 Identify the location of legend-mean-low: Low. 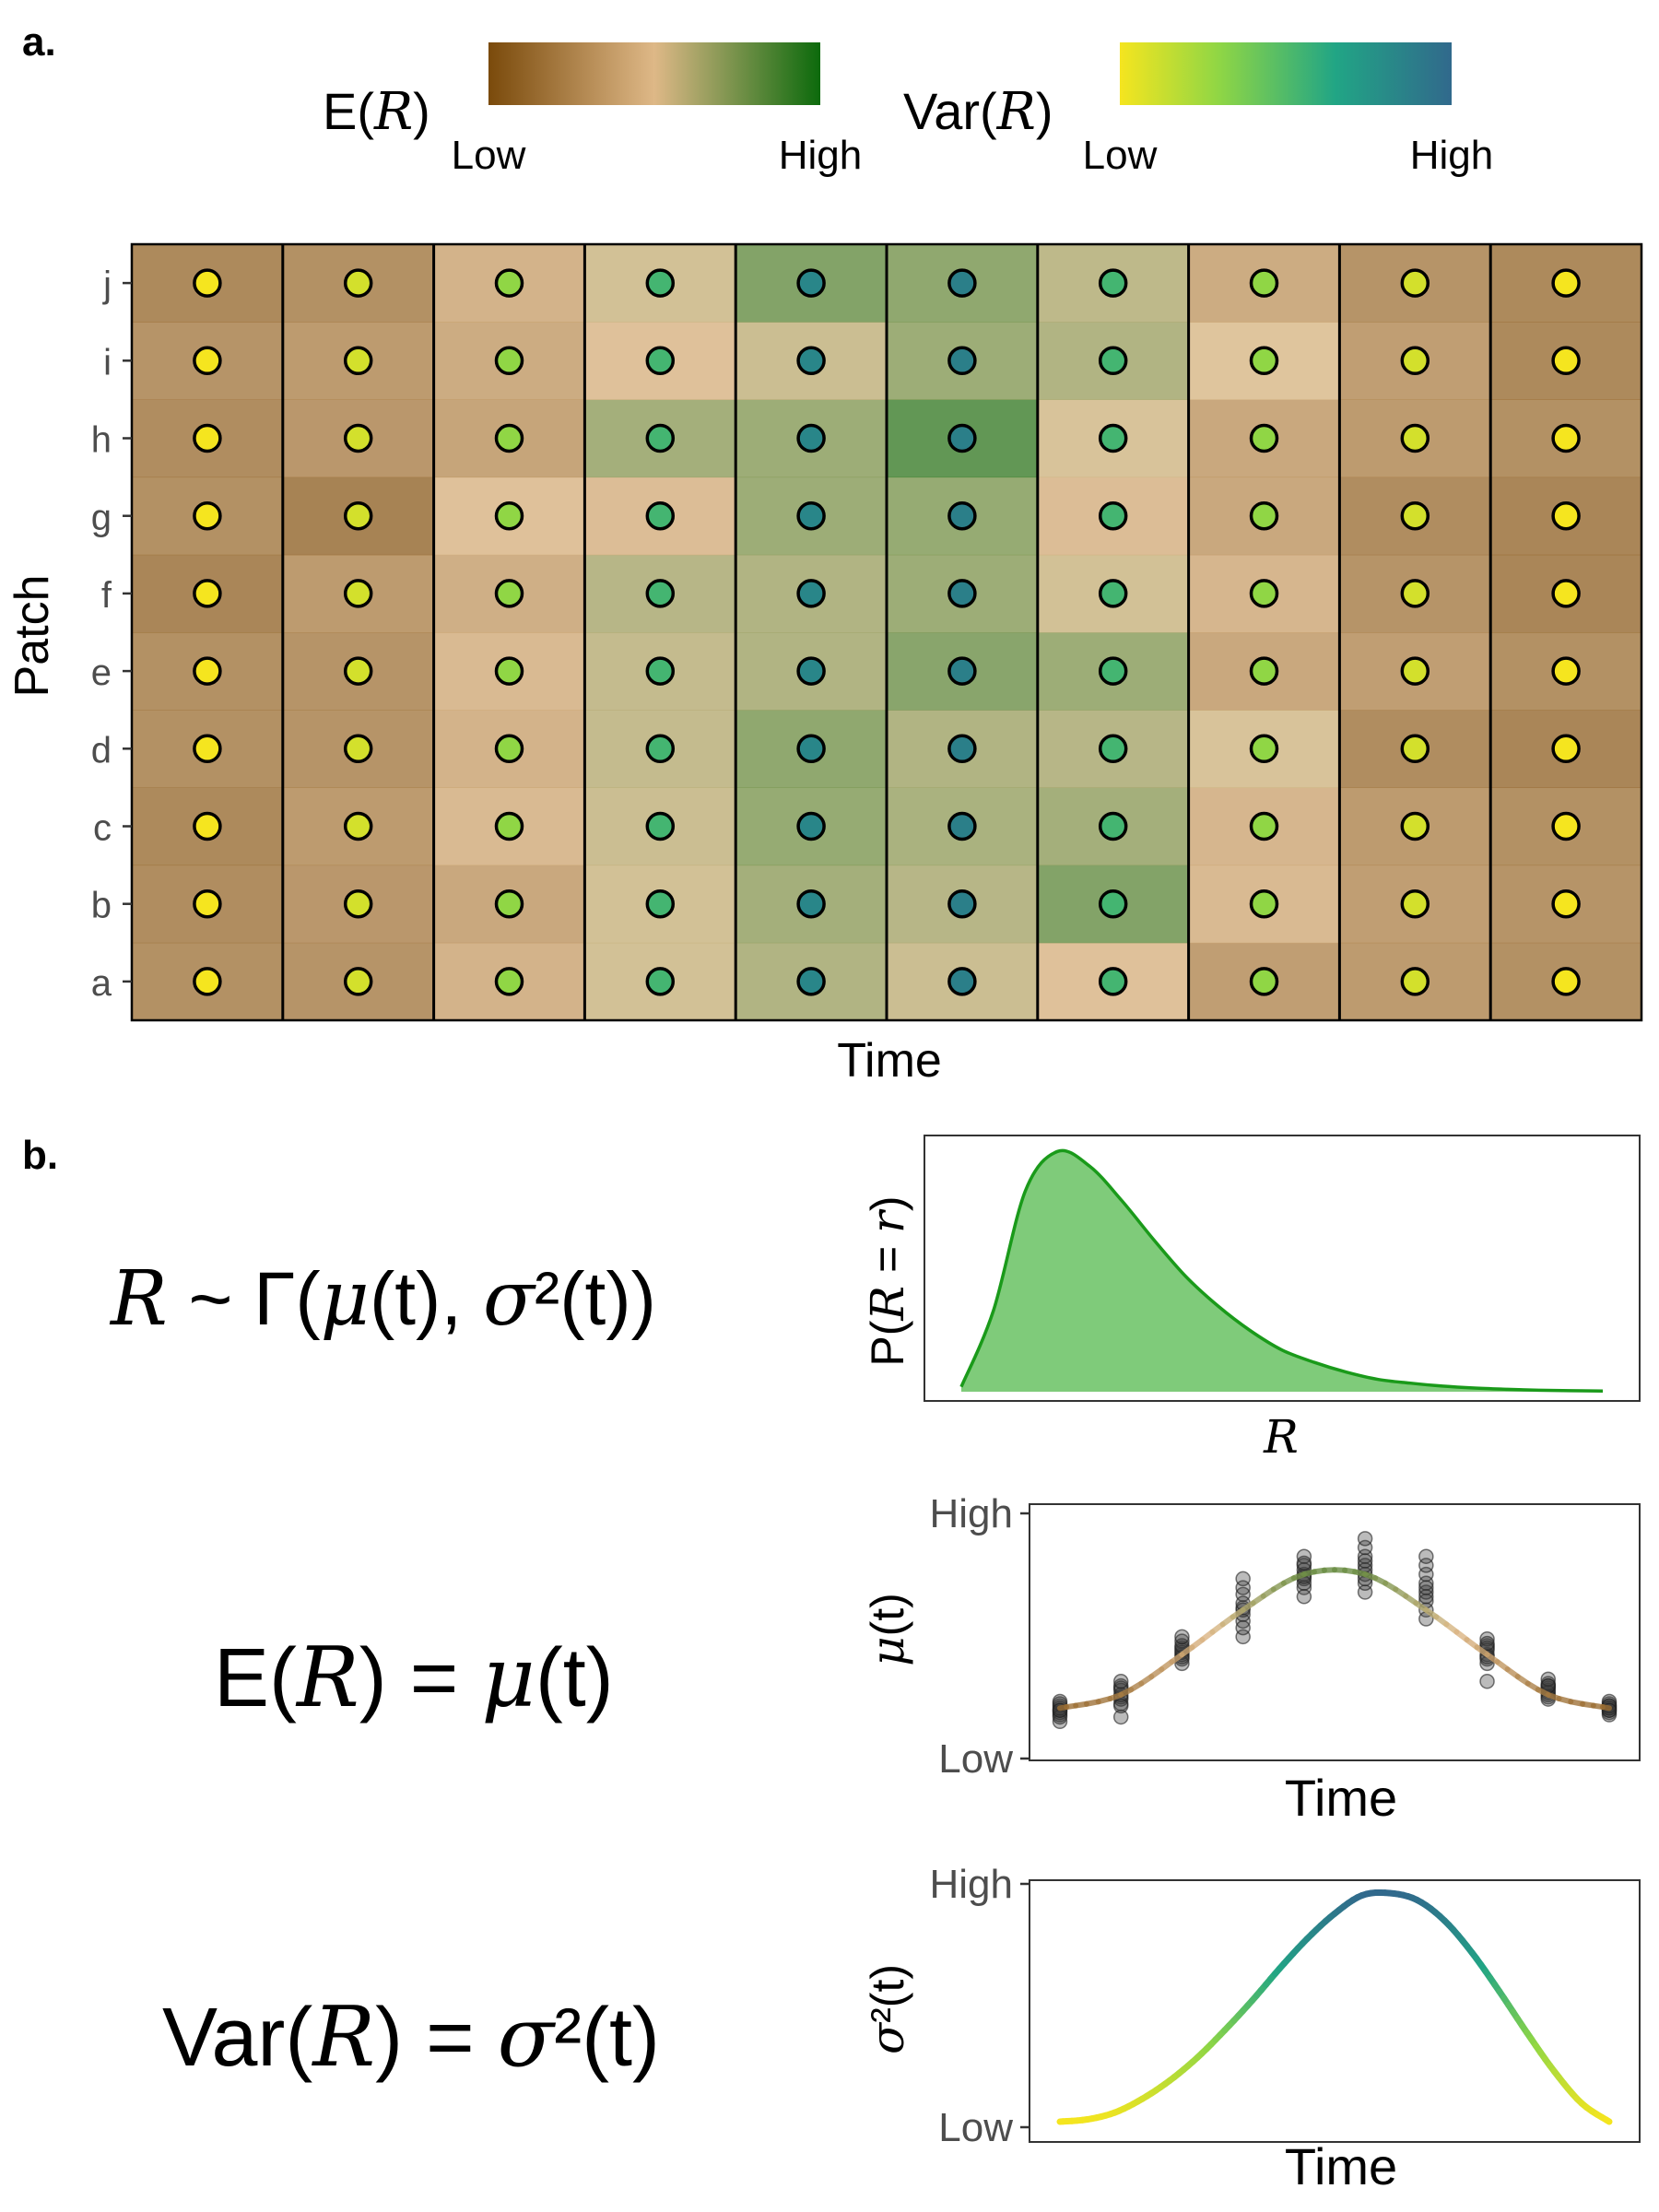
(489, 155).